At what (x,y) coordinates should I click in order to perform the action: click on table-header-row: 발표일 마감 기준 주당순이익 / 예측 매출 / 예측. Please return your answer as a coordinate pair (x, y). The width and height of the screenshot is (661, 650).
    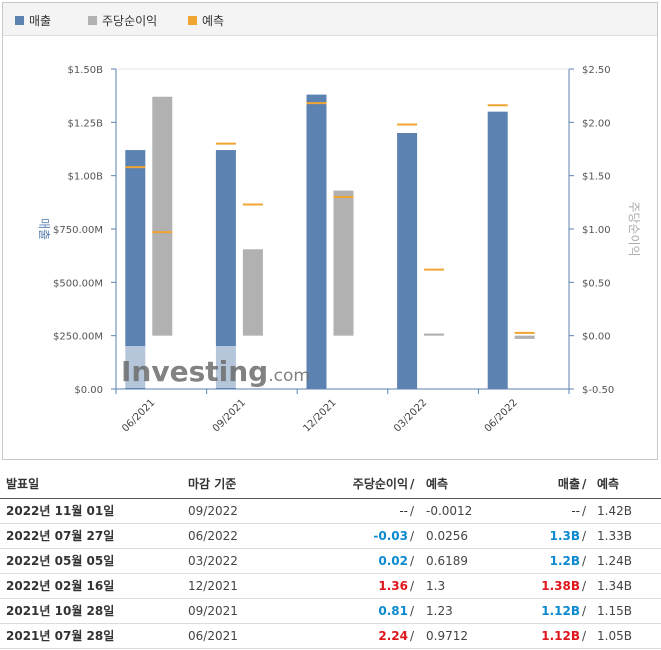
    Looking at the image, I should click on (330, 484).